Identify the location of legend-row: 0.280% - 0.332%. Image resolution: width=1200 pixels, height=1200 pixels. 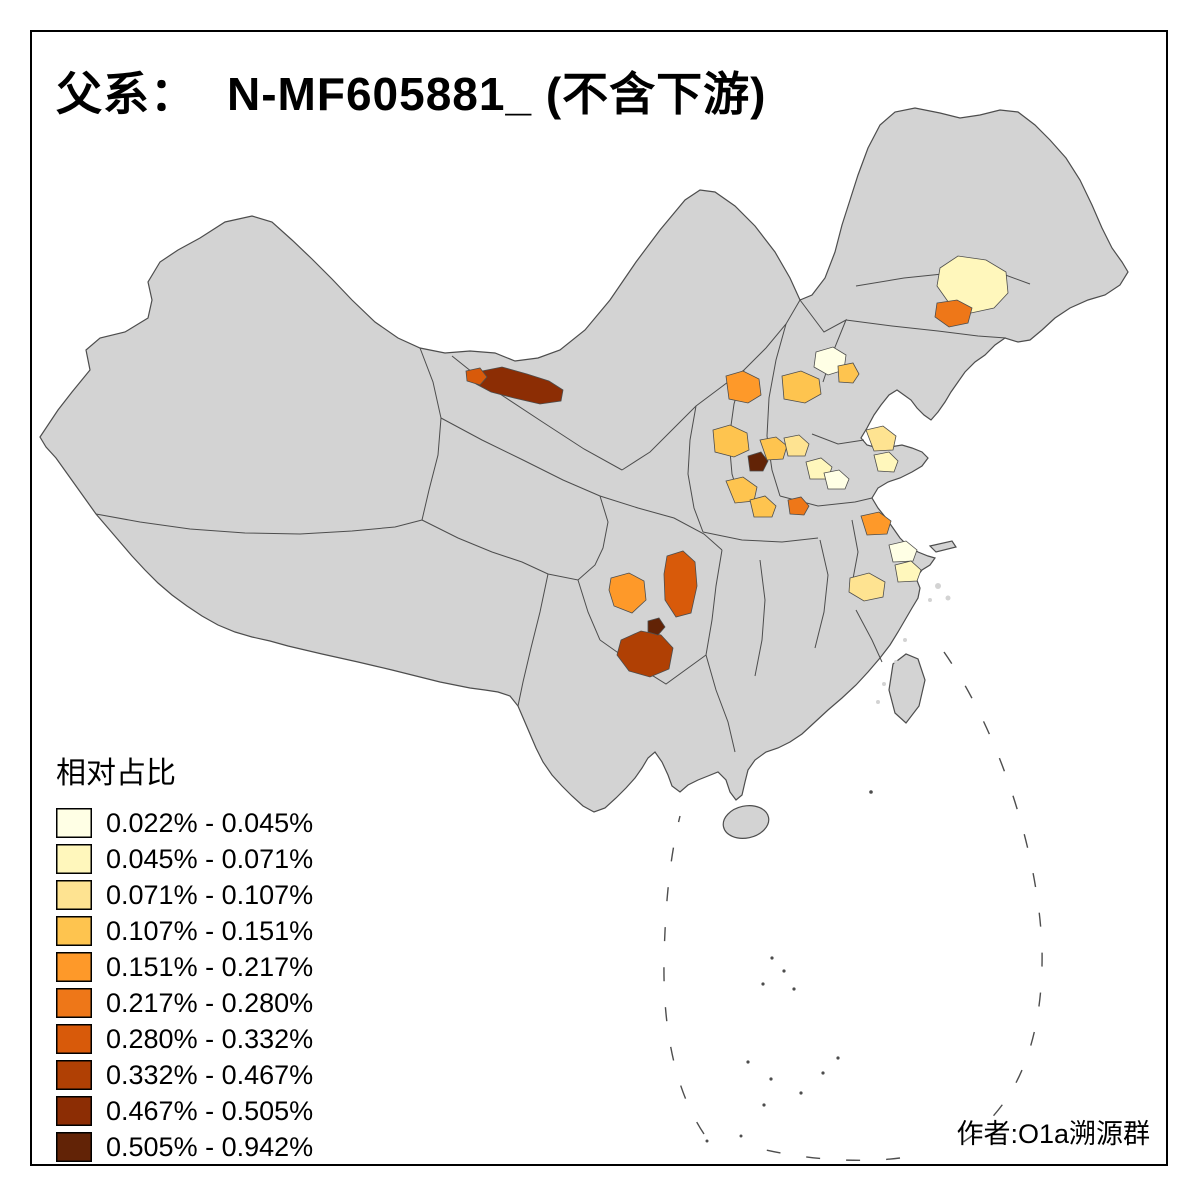
(184, 1039).